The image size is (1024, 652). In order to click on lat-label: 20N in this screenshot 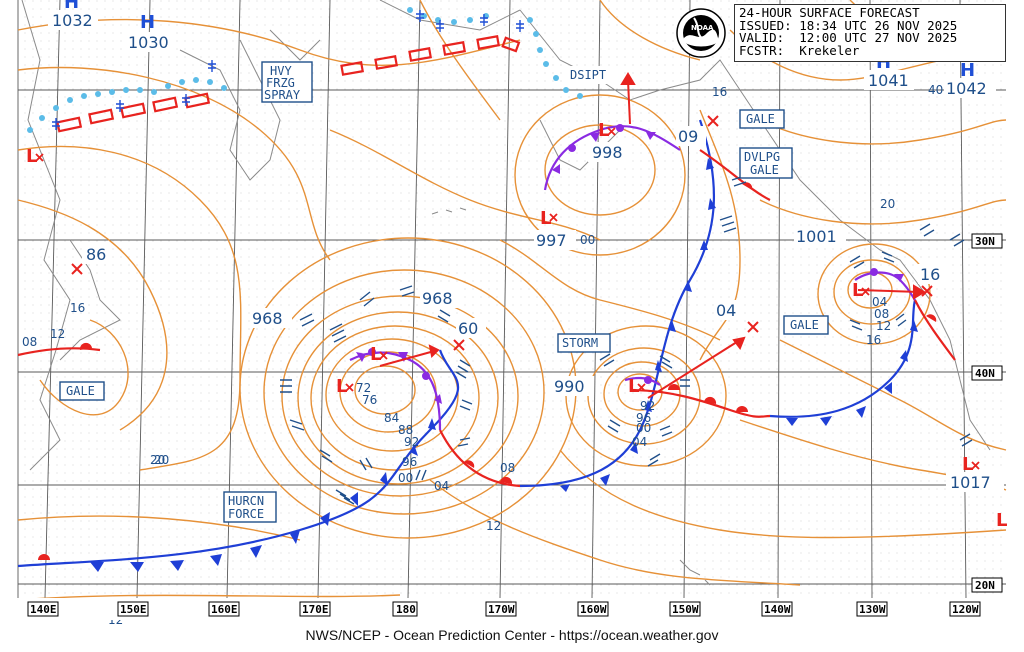, I will do `click(985, 585)`.